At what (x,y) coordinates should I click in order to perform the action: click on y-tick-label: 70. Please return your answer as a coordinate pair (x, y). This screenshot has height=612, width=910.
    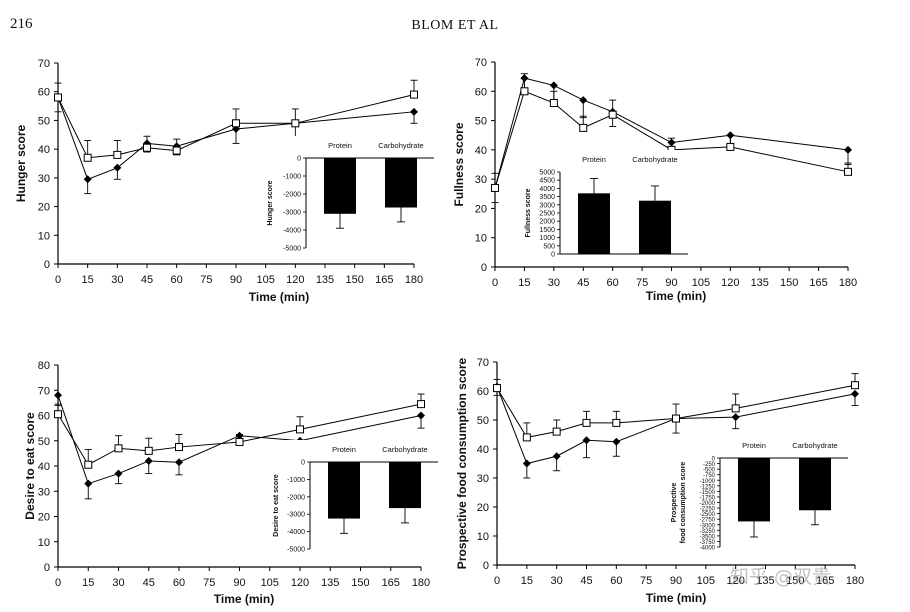
    Looking at the image, I should click on (481, 63).